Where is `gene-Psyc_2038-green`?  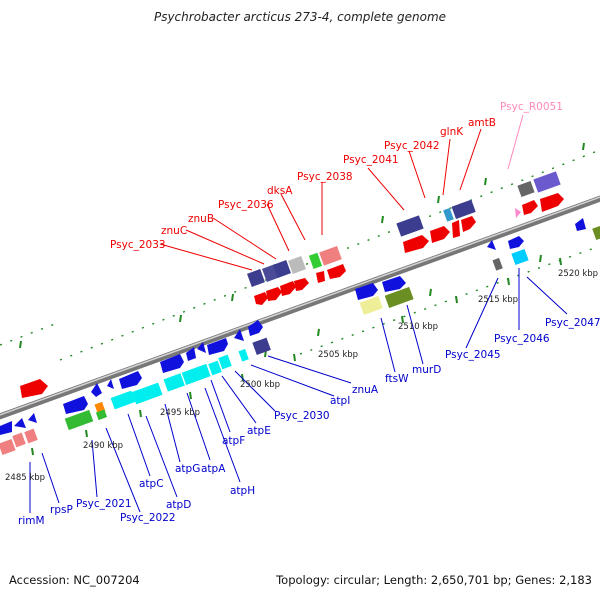
gene-Psyc_2038-green is located at coordinates (315, 260).